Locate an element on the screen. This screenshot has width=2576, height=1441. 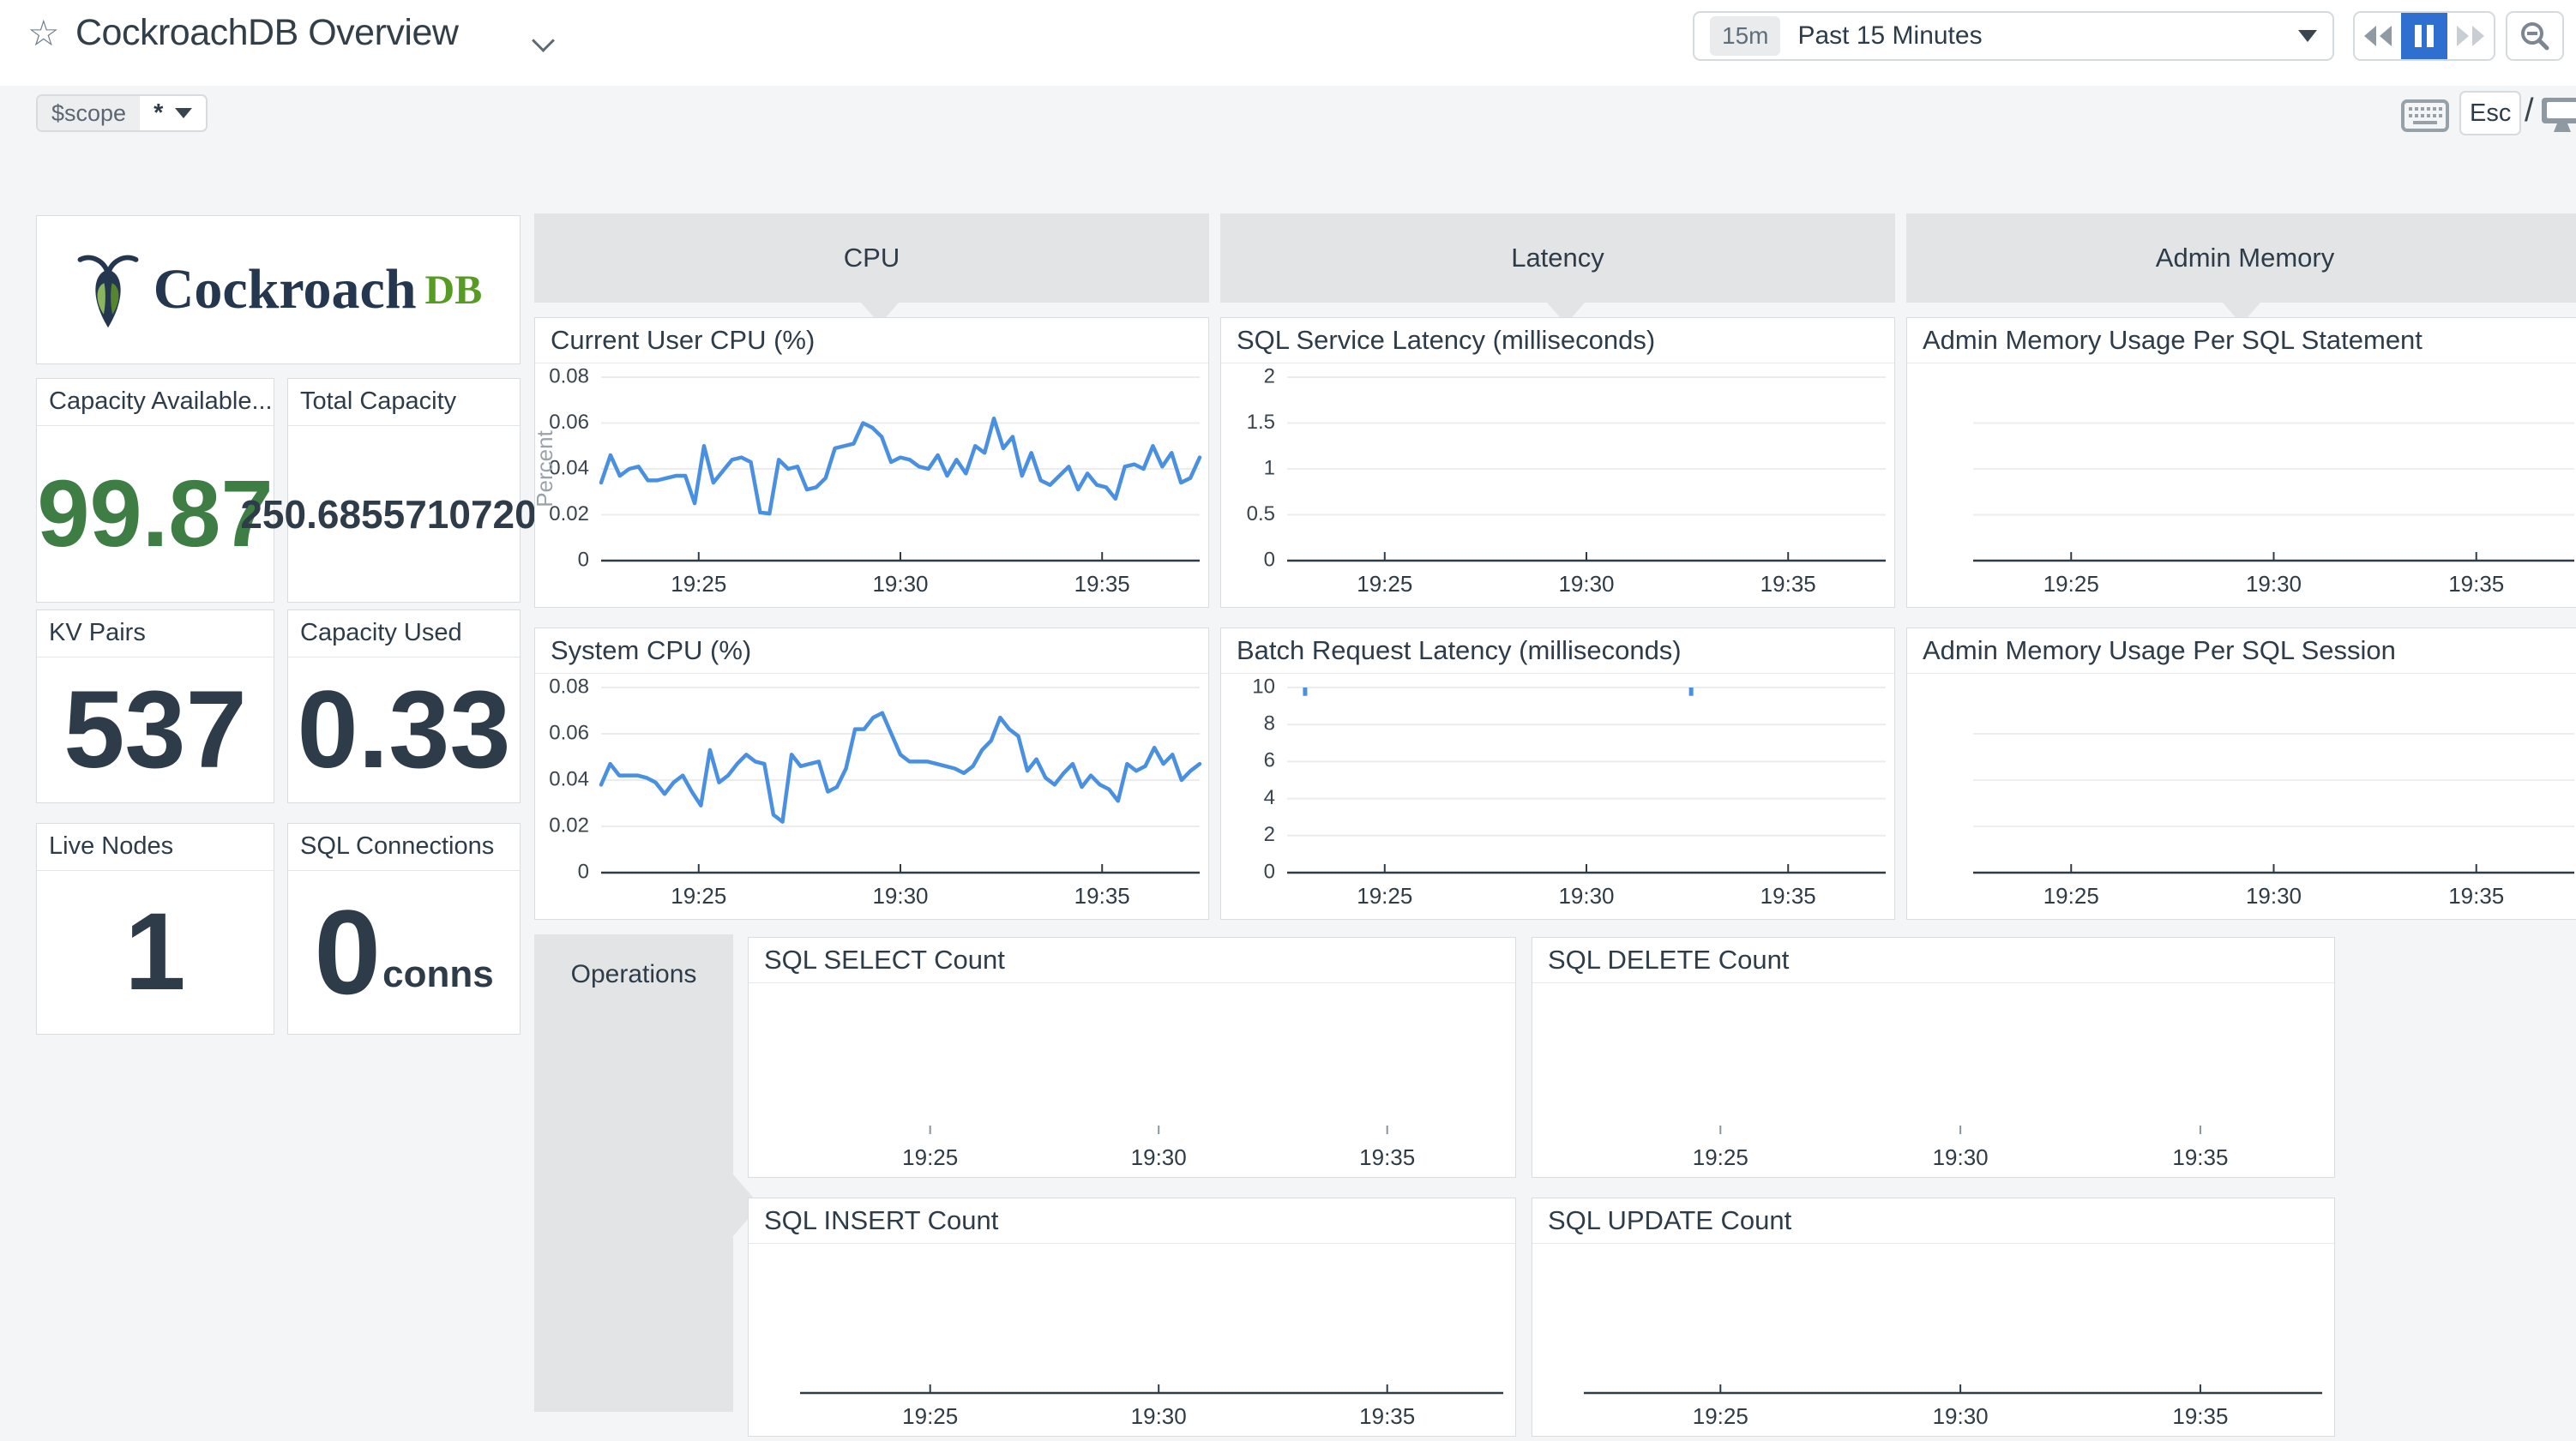
group-header-latency: Latency is located at coordinates (1557, 258).